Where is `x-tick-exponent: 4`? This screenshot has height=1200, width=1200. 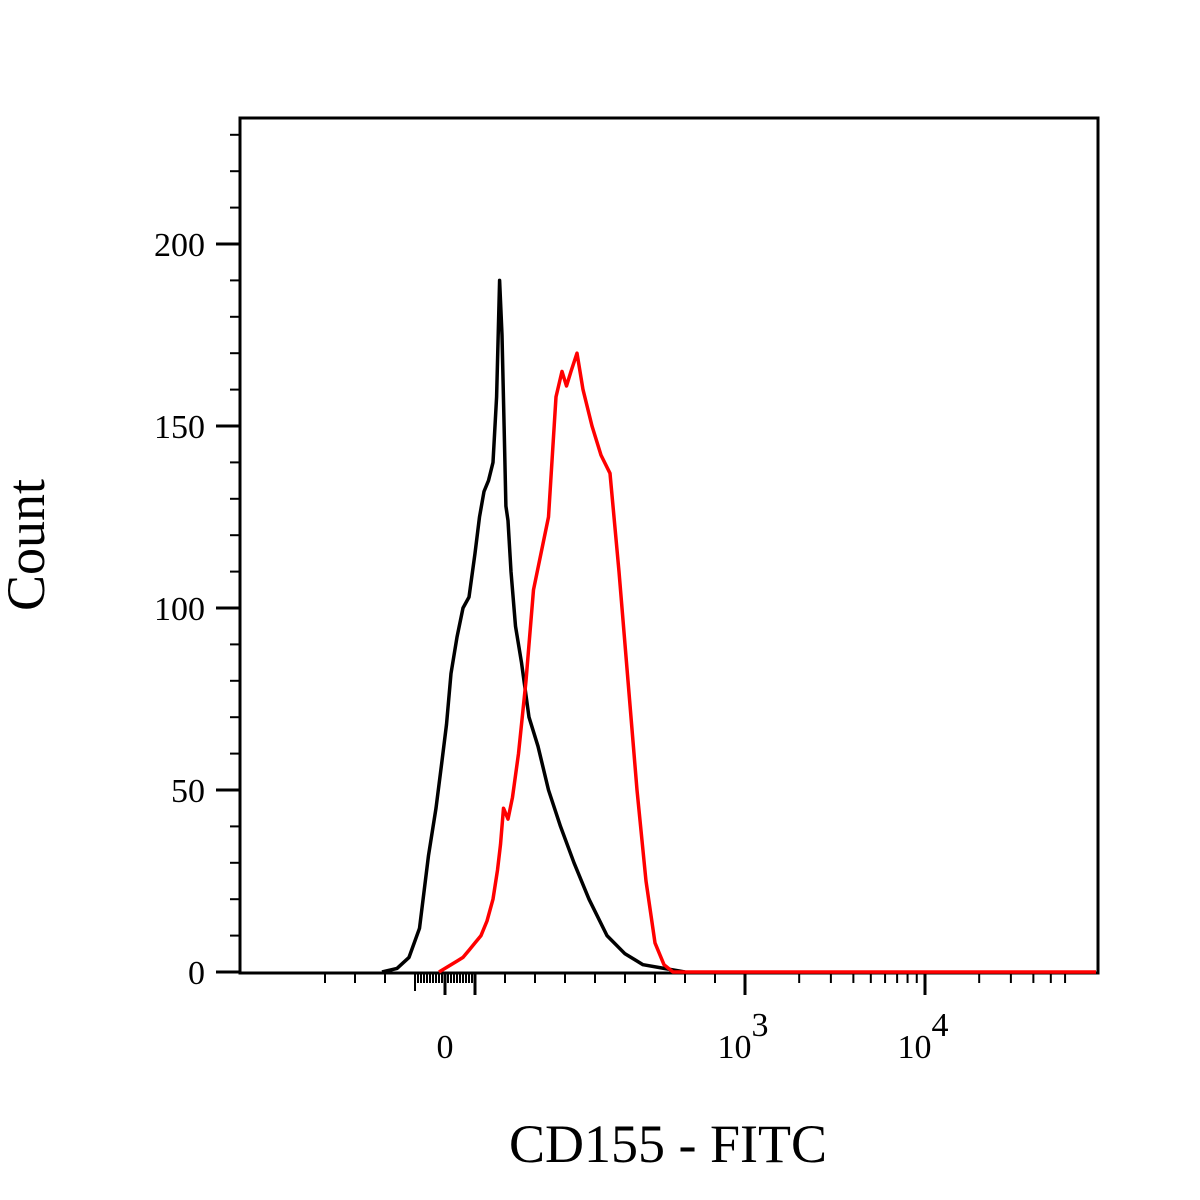 x-tick-exponent: 4 is located at coordinates (940, 1025).